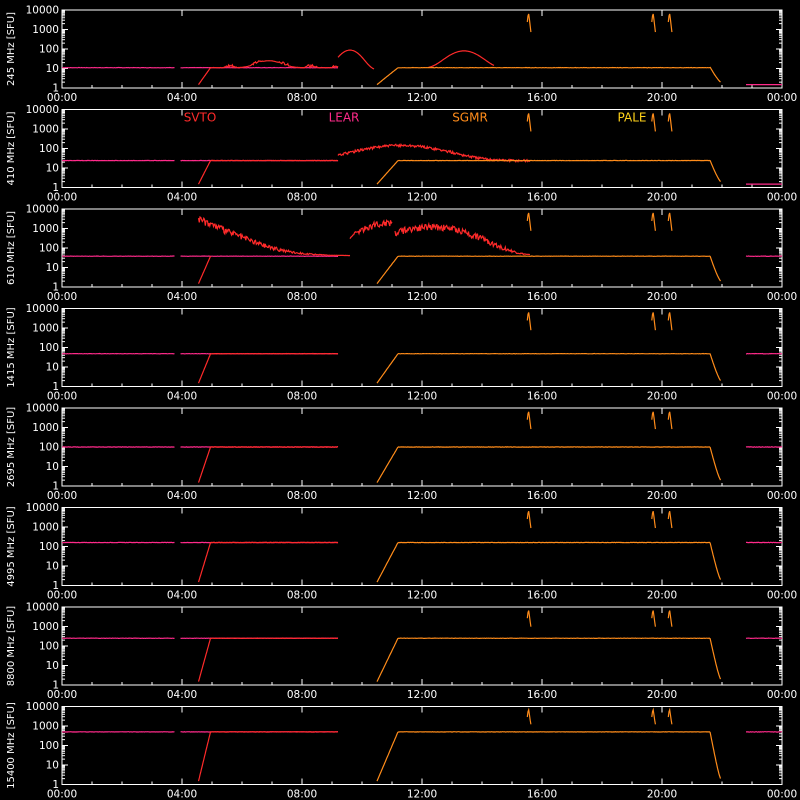  I want to click on y-axis-label: 610 MHz [SFU], so click(11, 248).